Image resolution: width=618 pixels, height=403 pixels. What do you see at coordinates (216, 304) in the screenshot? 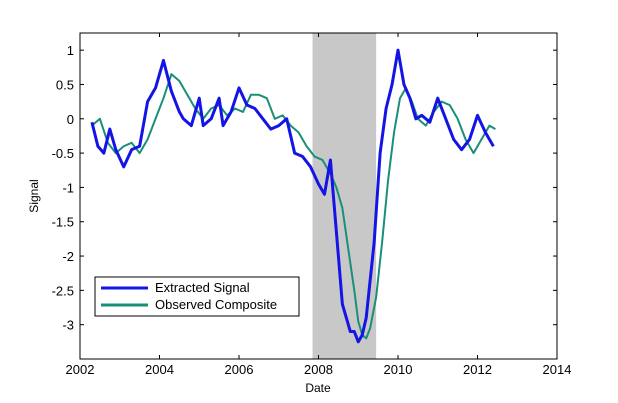
I see `legend-label-observed: Observed Composite` at bounding box center [216, 304].